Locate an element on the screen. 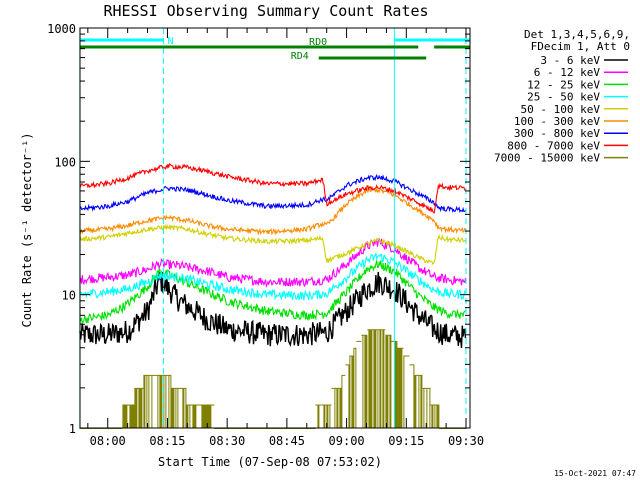 The height and width of the screenshot is (484, 640). x-tick-label-2: 08:30 is located at coordinates (227, 441).